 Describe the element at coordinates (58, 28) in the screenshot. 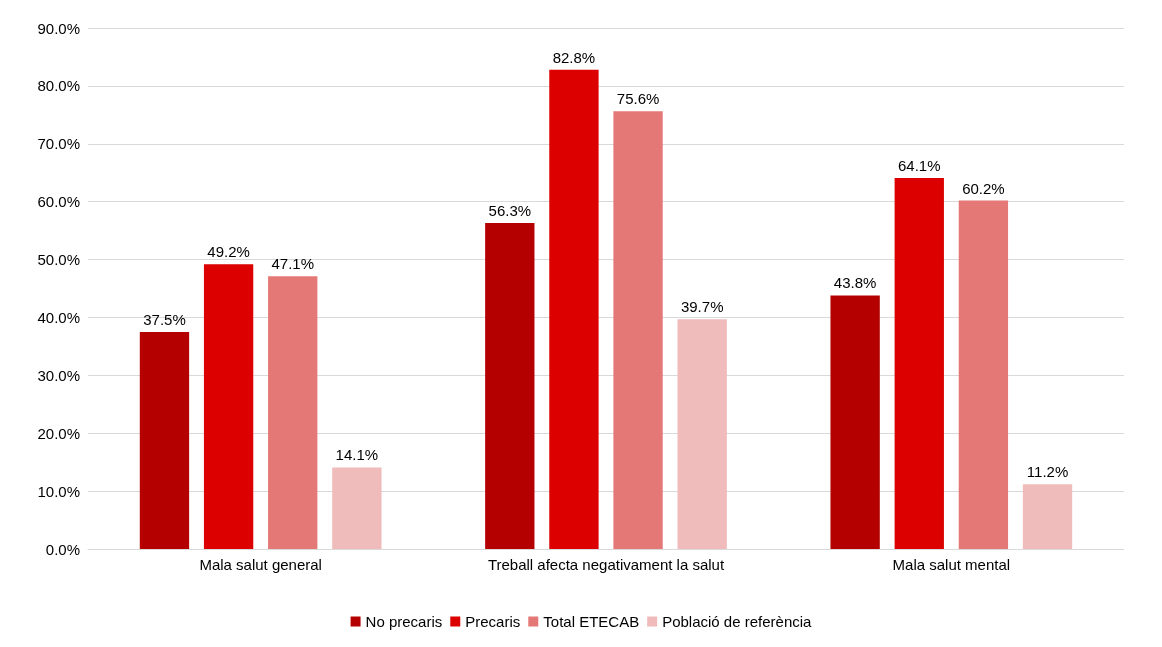

I see `y-tick-label: 90.0%` at that location.